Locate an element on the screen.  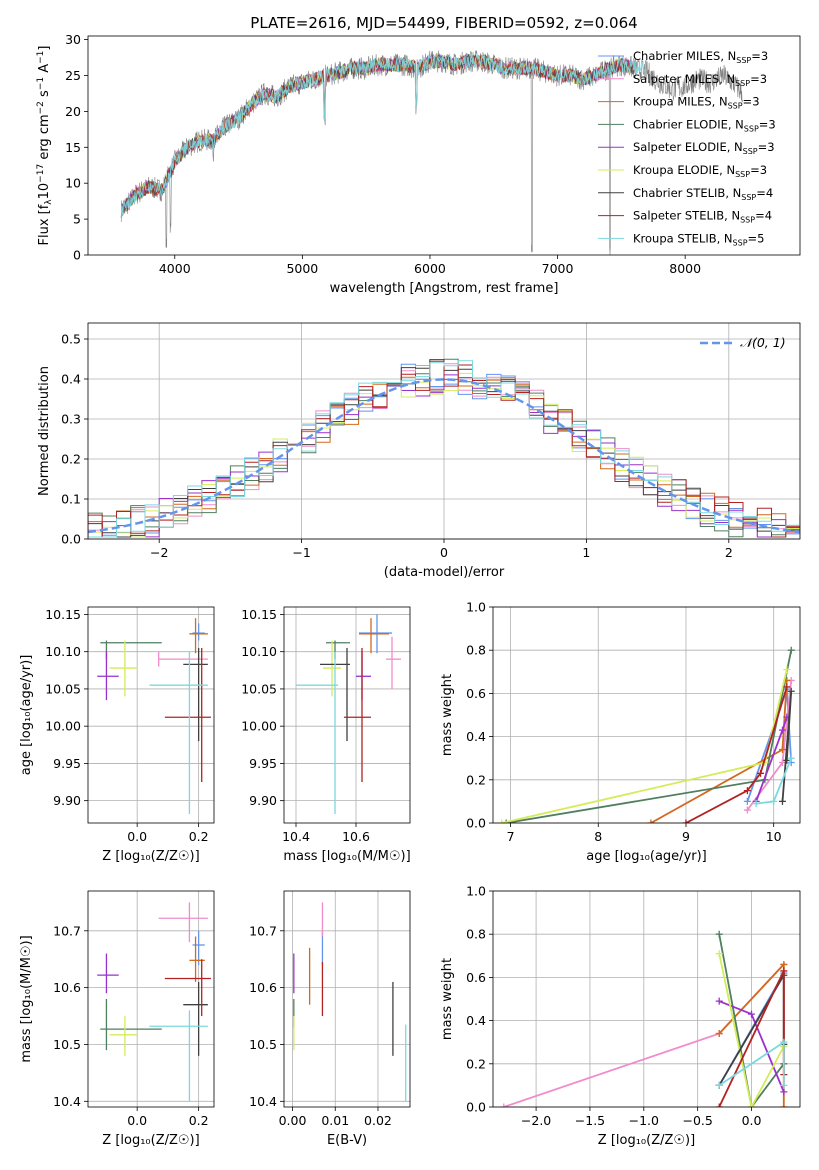
y-tick-label: 10.15 is located at coordinates (63, 614).